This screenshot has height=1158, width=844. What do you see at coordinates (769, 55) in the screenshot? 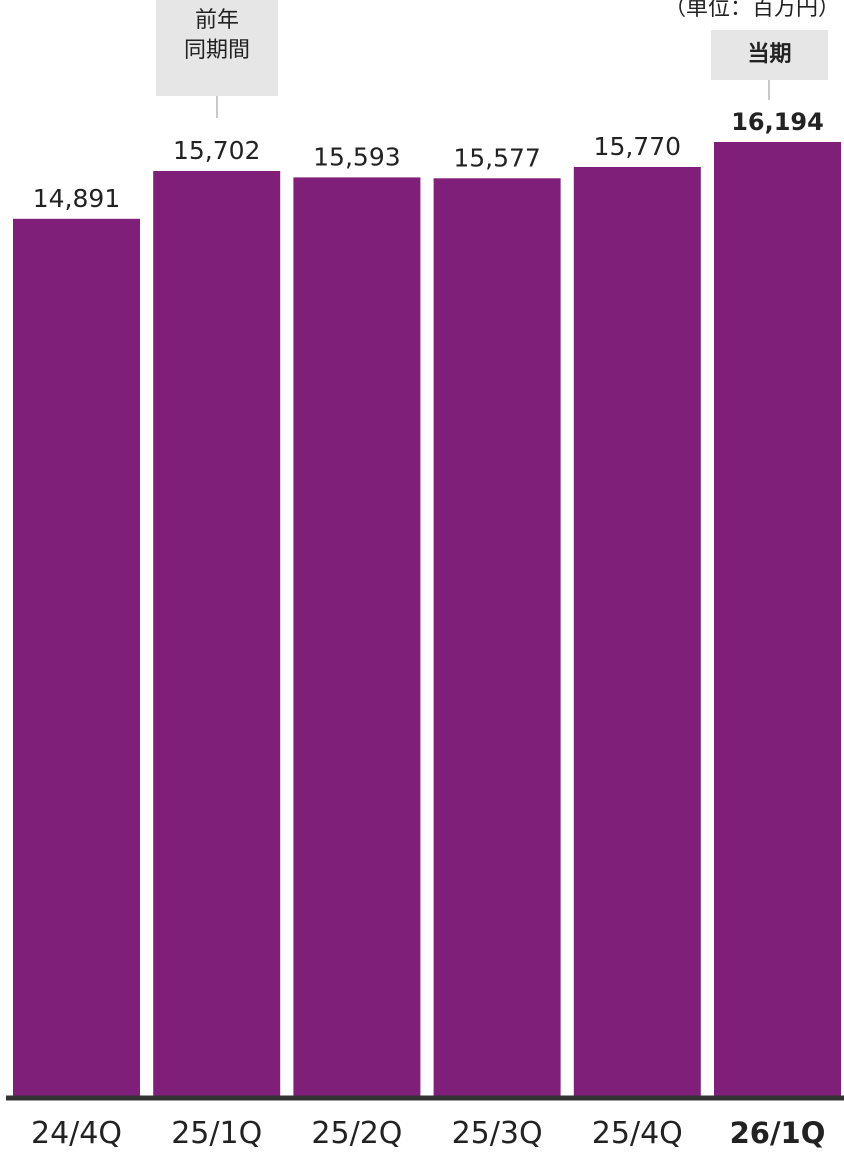
I see `current-period-callout: 当期` at bounding box center [769, 55].